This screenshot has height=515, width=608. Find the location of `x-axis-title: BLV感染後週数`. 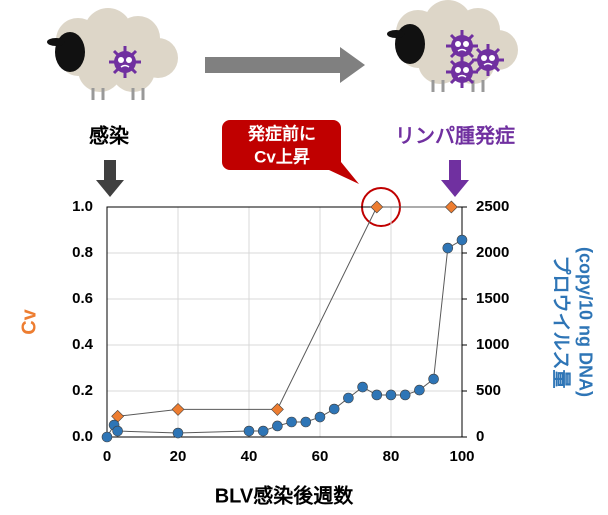

x-axis-title: BLV感染後週数 is located at coordinates (285, 495).